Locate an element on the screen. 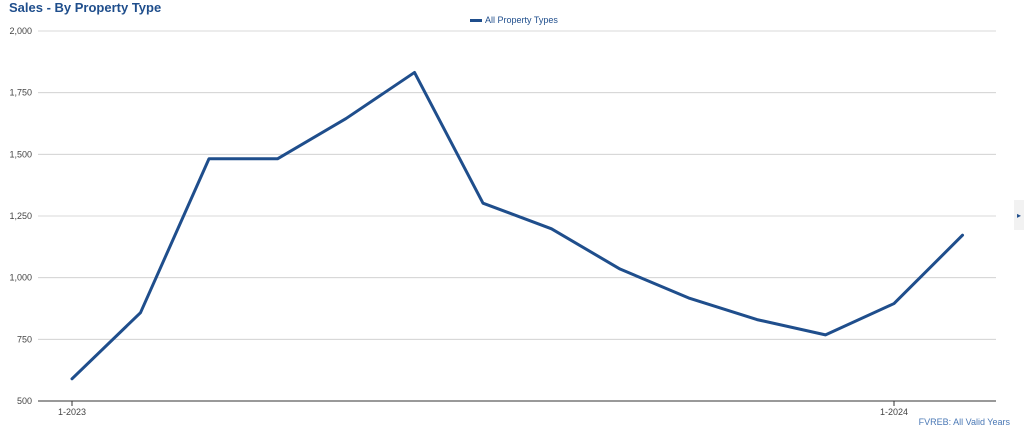  chart-title: Sales - By Property Type is located at coordinates (85, 7).